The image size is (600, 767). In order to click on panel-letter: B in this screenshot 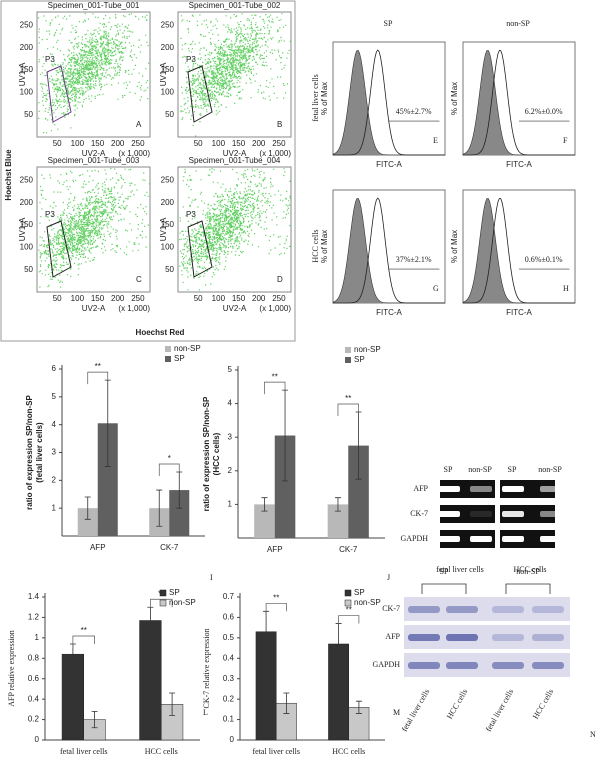, I will do `click(279, 124)`.